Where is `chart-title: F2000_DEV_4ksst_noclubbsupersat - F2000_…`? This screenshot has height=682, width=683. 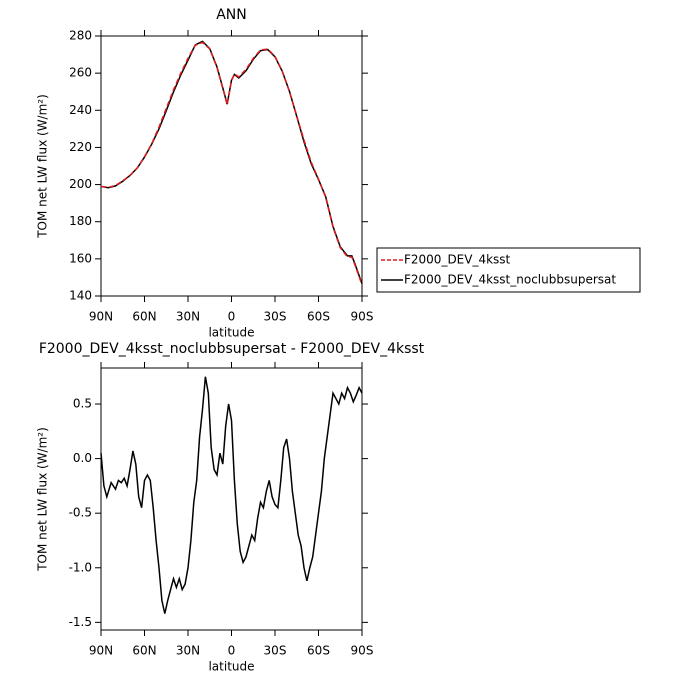 chart-title: F2000_DEV_4ksst_noclubbsupersat - F2000_… is located at coordinates (232, 349).